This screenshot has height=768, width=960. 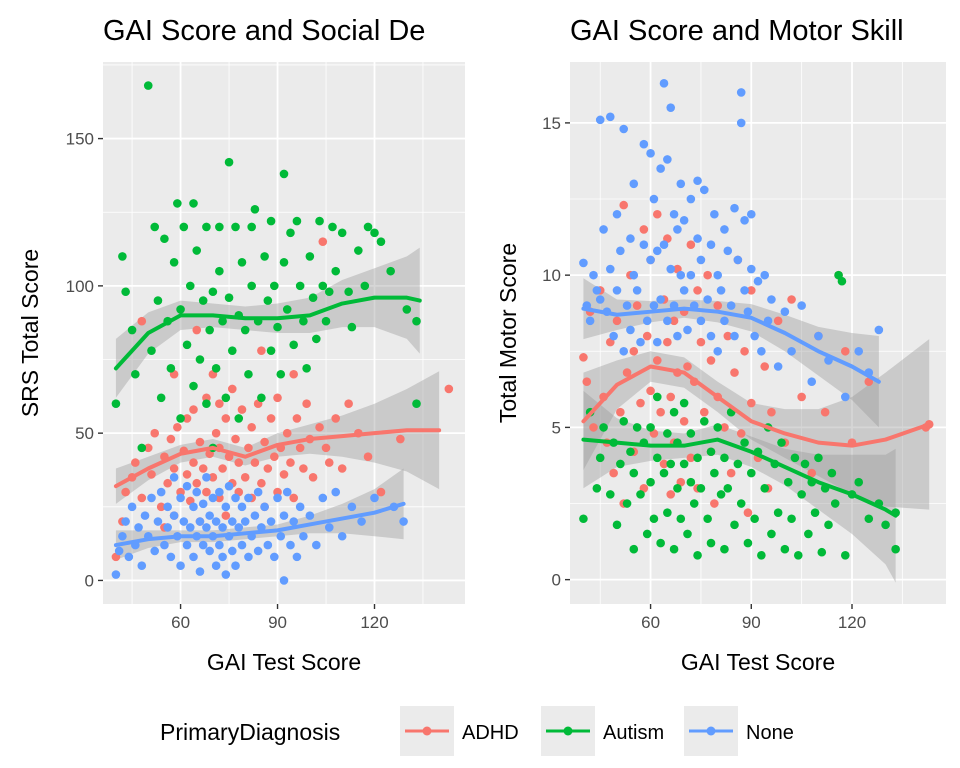 What do you see at coordinates (551, 275) in the screenshot?
I see `y-tick-label: 10` at bounding box center [551, 275].